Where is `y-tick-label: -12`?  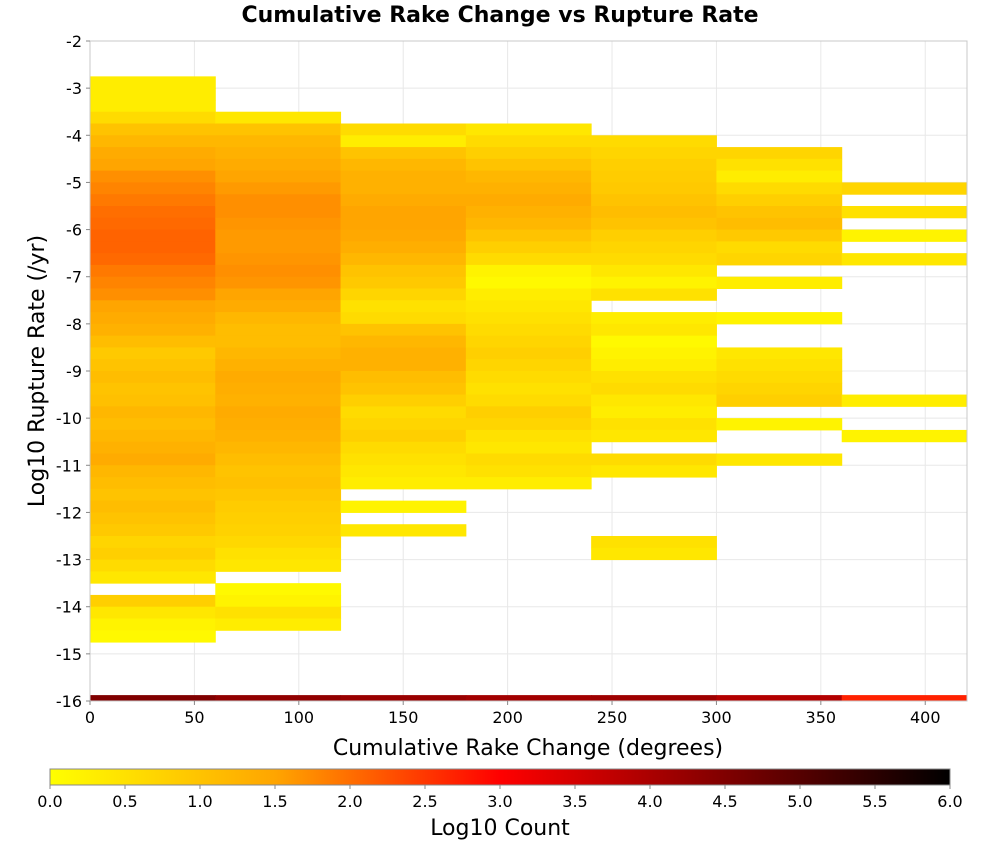
y-tick-label: -12 is located at coordinates (69, 512).